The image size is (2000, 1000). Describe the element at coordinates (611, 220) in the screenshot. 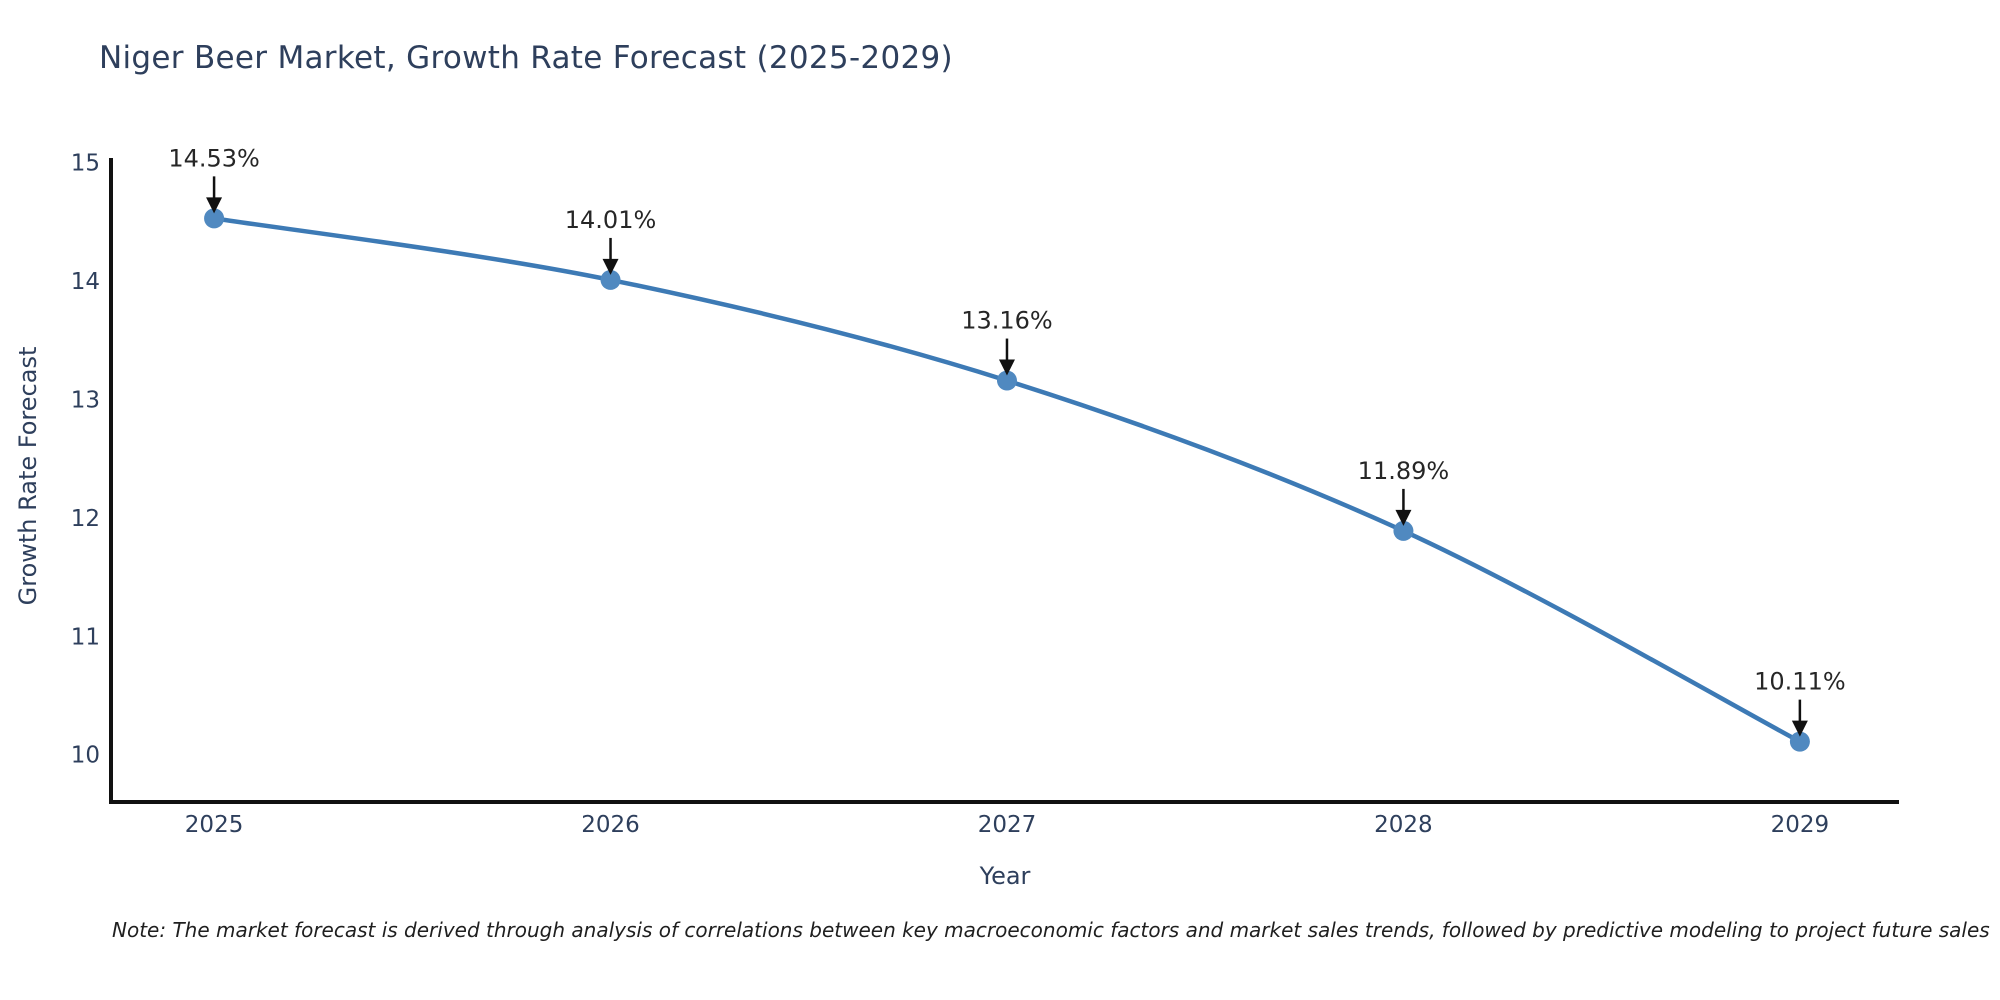

I see `annotation-label: 14.01%` at that location.